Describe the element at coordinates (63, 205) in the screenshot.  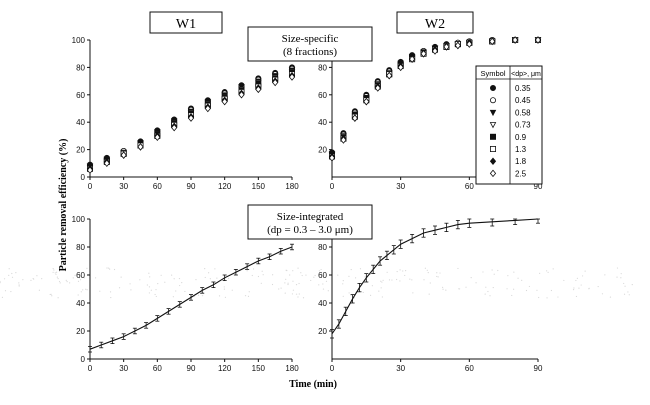
I see `y-axis-title: Particle removal efficiency (%)` at that location.